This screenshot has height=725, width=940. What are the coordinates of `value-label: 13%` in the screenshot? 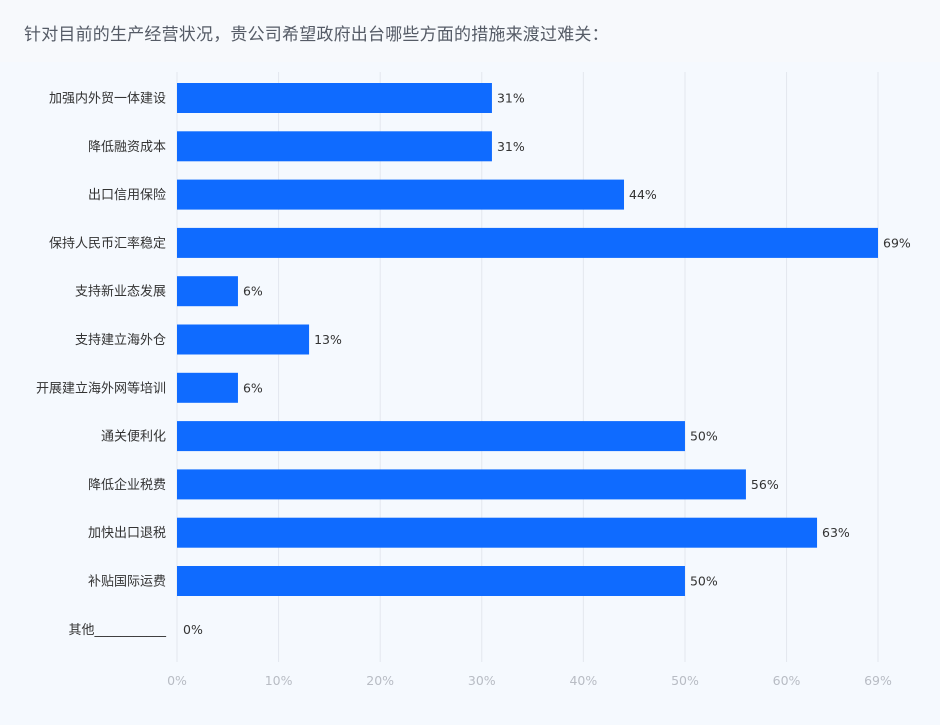 It's located at (328, 339).